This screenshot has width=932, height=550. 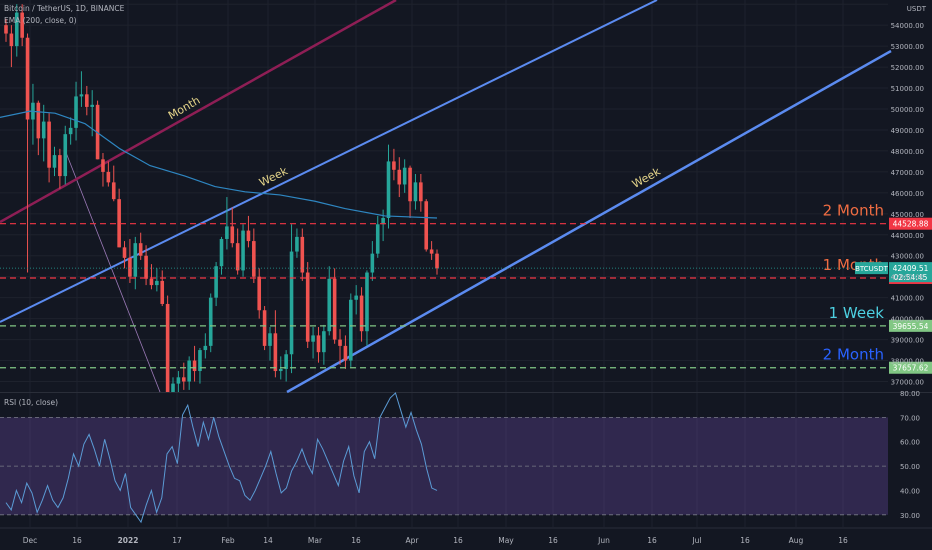 I want to click on level-name: 1 Week, so click(x=857, y=313).